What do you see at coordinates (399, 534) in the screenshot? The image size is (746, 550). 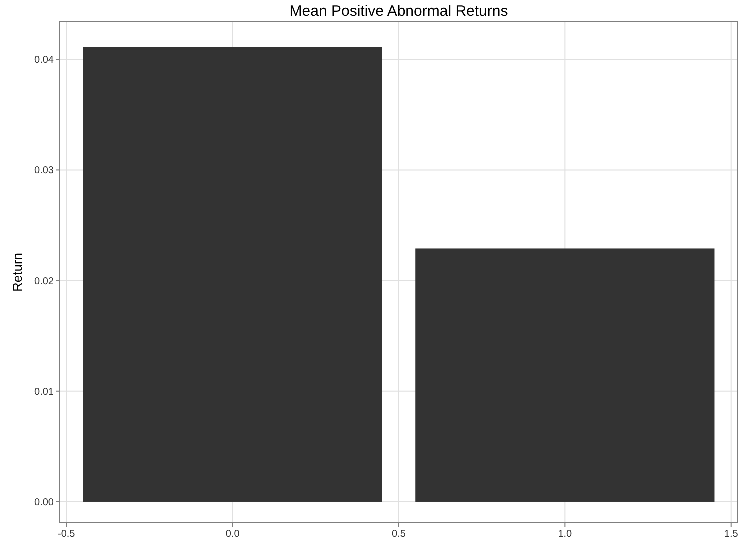 I see `x-tick-label: 0.5` at bounding box center [399, 534].